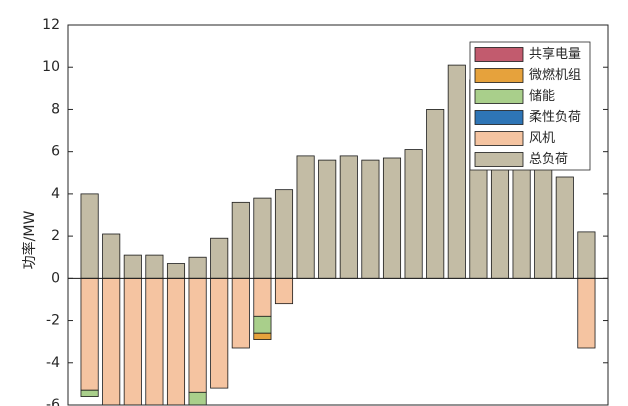 The height and width of the screenshot is (406, 628). Describe the element at coordinates (55, 236) in the screenshot. I see `y-tick-label: 2` at that location.